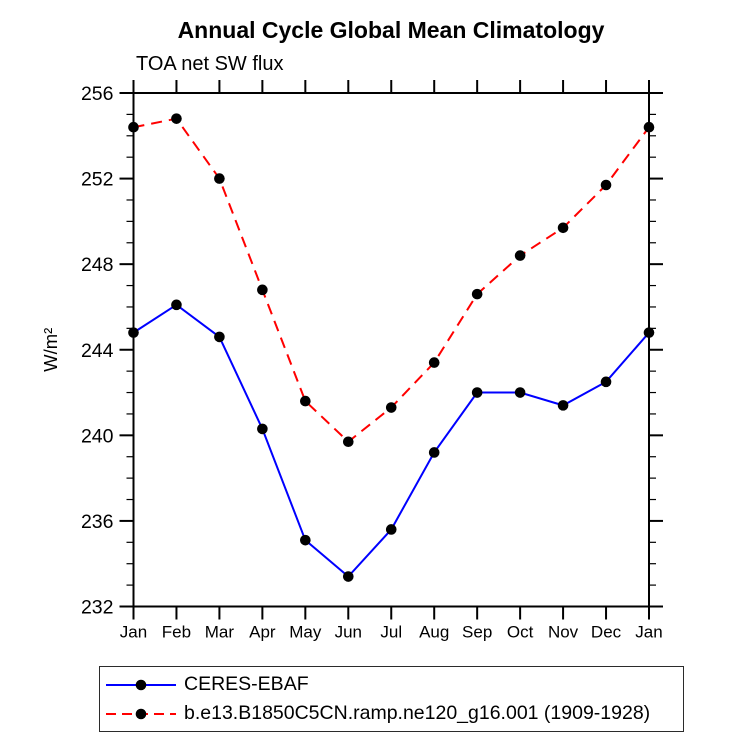 The width and height of the screenshot is (733, 741). I want to click on legend-label: CERES-EBAF, so click(246, 684).